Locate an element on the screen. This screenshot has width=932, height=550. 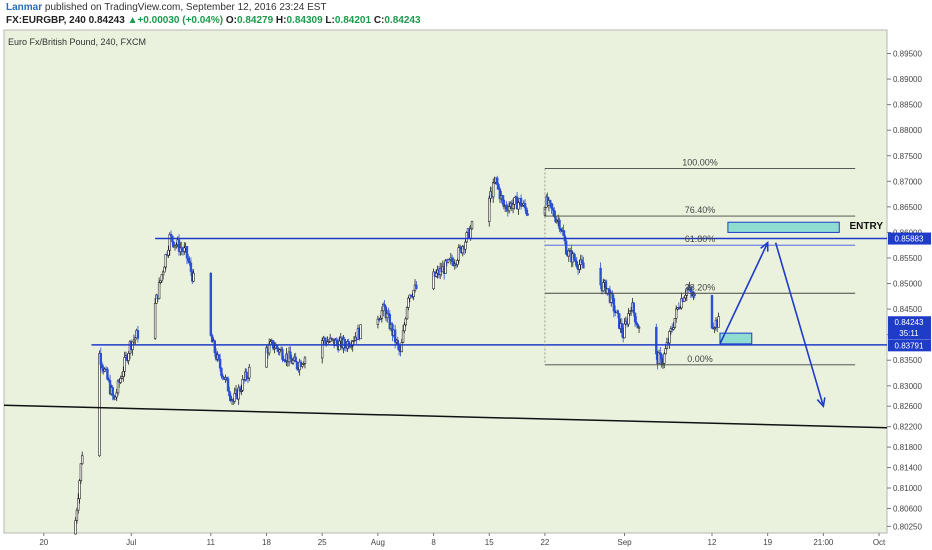
price-change: +0.00030 (+0.04%) is located at coordinates (180, 20).